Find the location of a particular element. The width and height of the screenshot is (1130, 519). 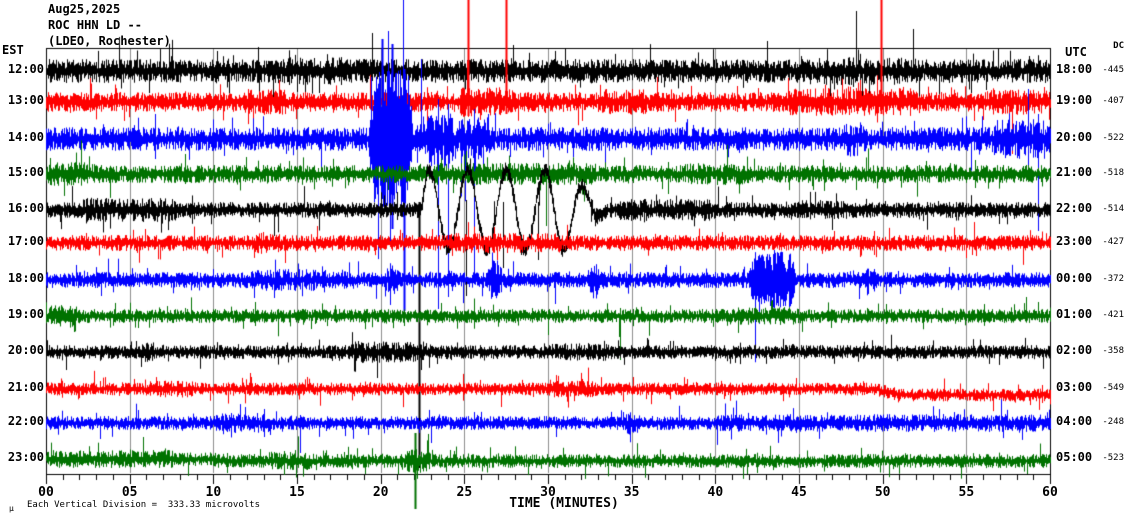

est-time-label: 22:00 is located at coordinates (25, 421).